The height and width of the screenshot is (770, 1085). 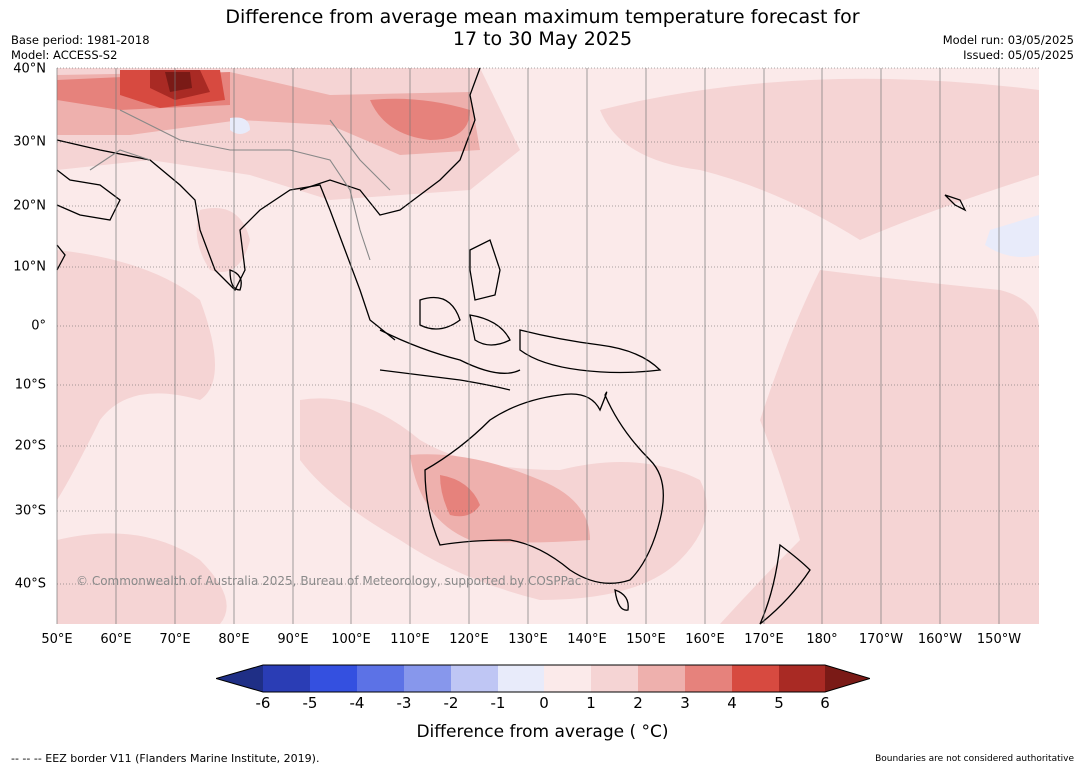 What do you see at coordinates (80, 40) in the screenshot?
I see `base-period: Base period: 1981-2018` at bounding box center [80, 40].